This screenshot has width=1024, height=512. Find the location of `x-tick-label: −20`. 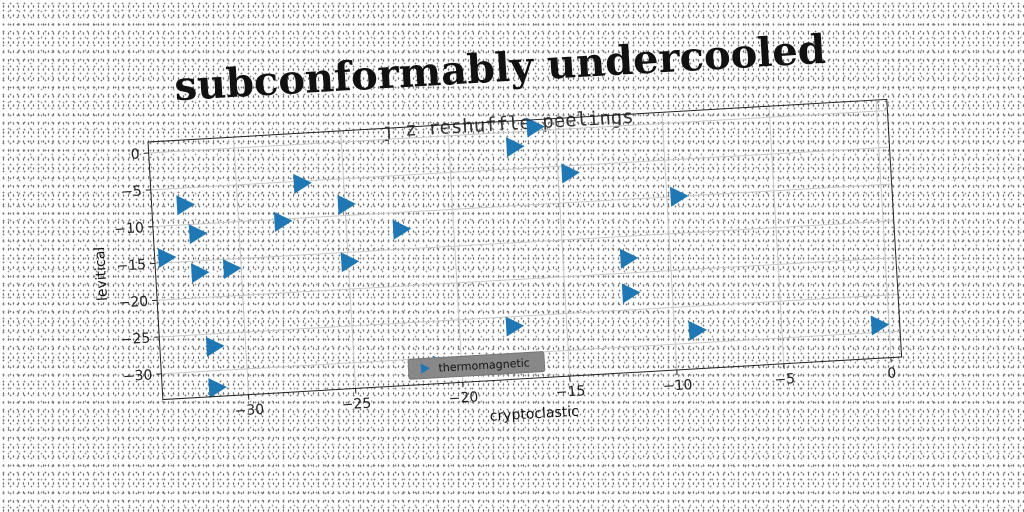

x-tick-label: −20 is located at coordinates (463, 398).